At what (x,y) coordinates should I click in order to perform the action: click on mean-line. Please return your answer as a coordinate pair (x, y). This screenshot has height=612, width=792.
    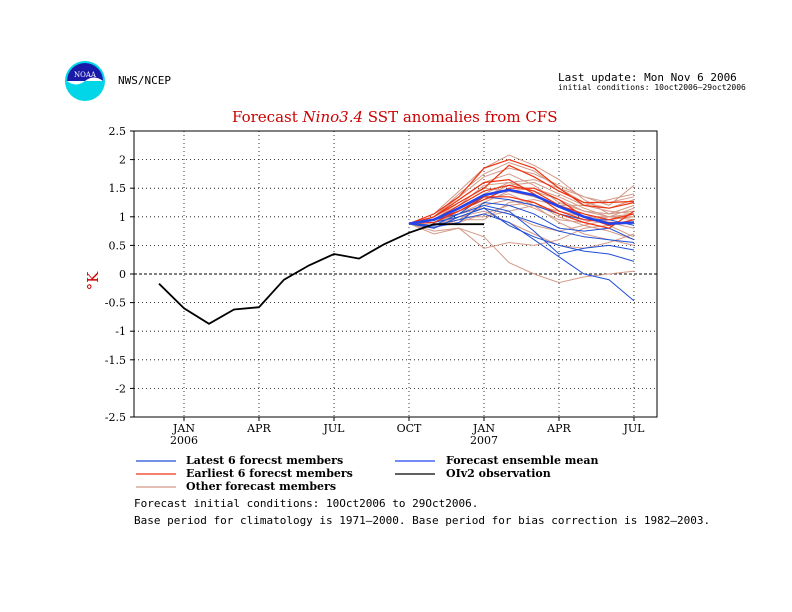
    Looking at the image, I should click on (521, 207).